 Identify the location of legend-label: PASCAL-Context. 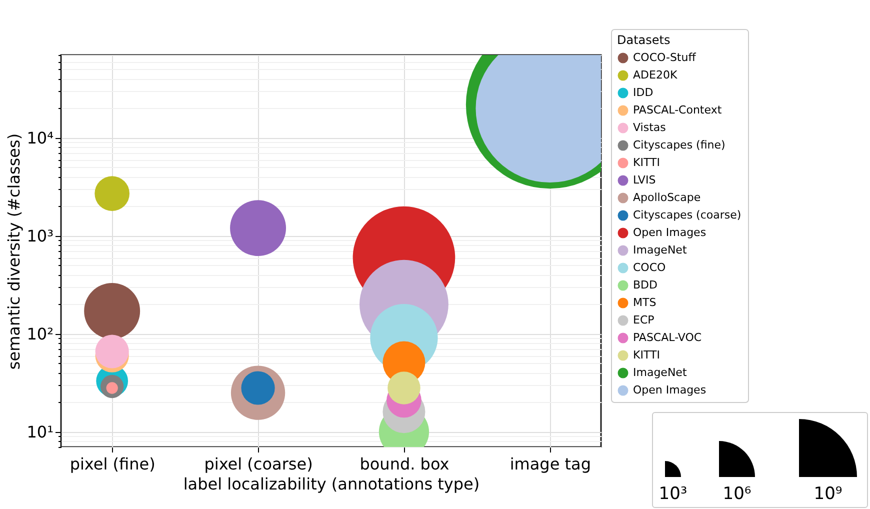
(677, 110).